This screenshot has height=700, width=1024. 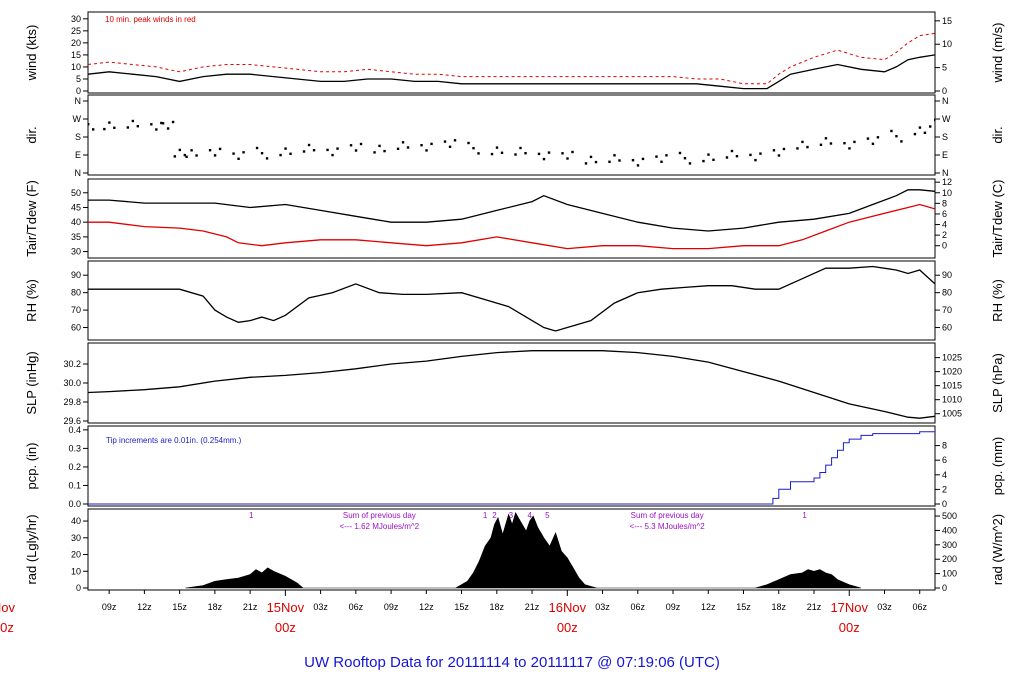 I want to click on panel-series, so click(x=514, y=142).